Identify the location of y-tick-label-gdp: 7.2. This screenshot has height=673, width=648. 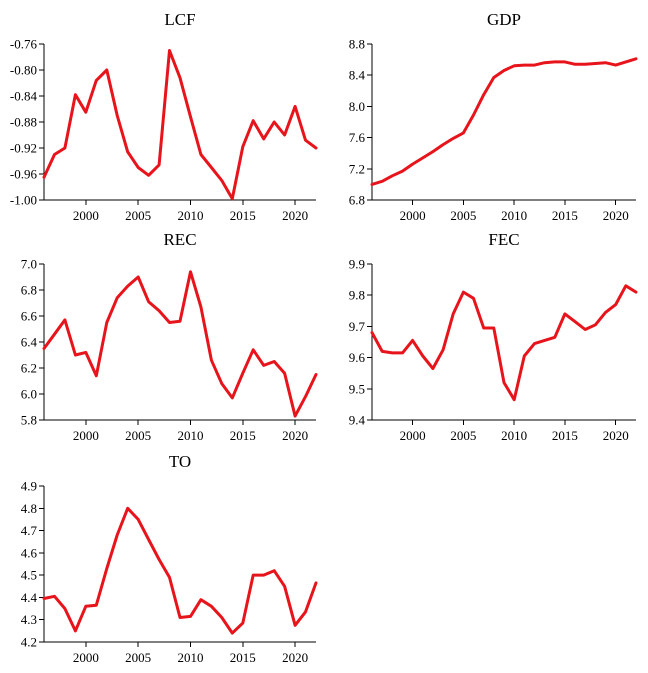
(357, 168).